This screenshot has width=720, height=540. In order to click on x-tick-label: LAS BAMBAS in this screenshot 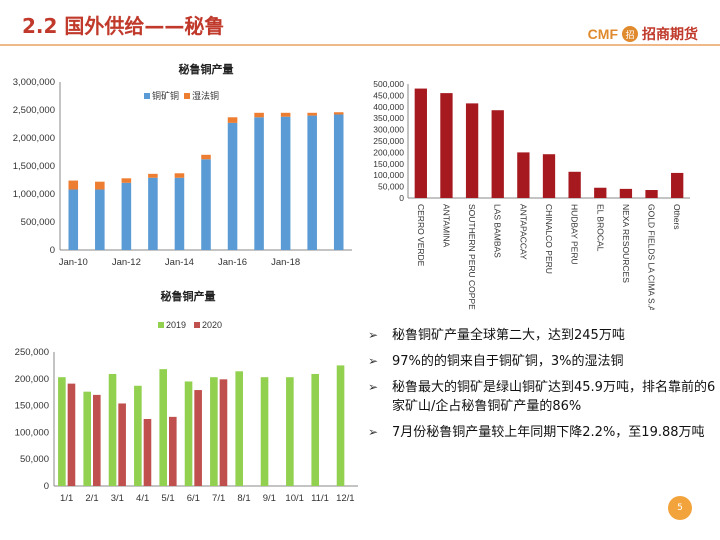, I will do `click(498, 231)`.